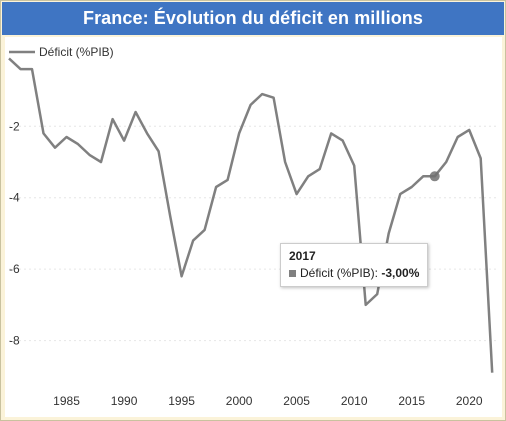 This screenshot has width=506, height=421. Describe the element at coordinates (124, 401) in the screenshot. I see `x-tick-label: 1990` at that location.